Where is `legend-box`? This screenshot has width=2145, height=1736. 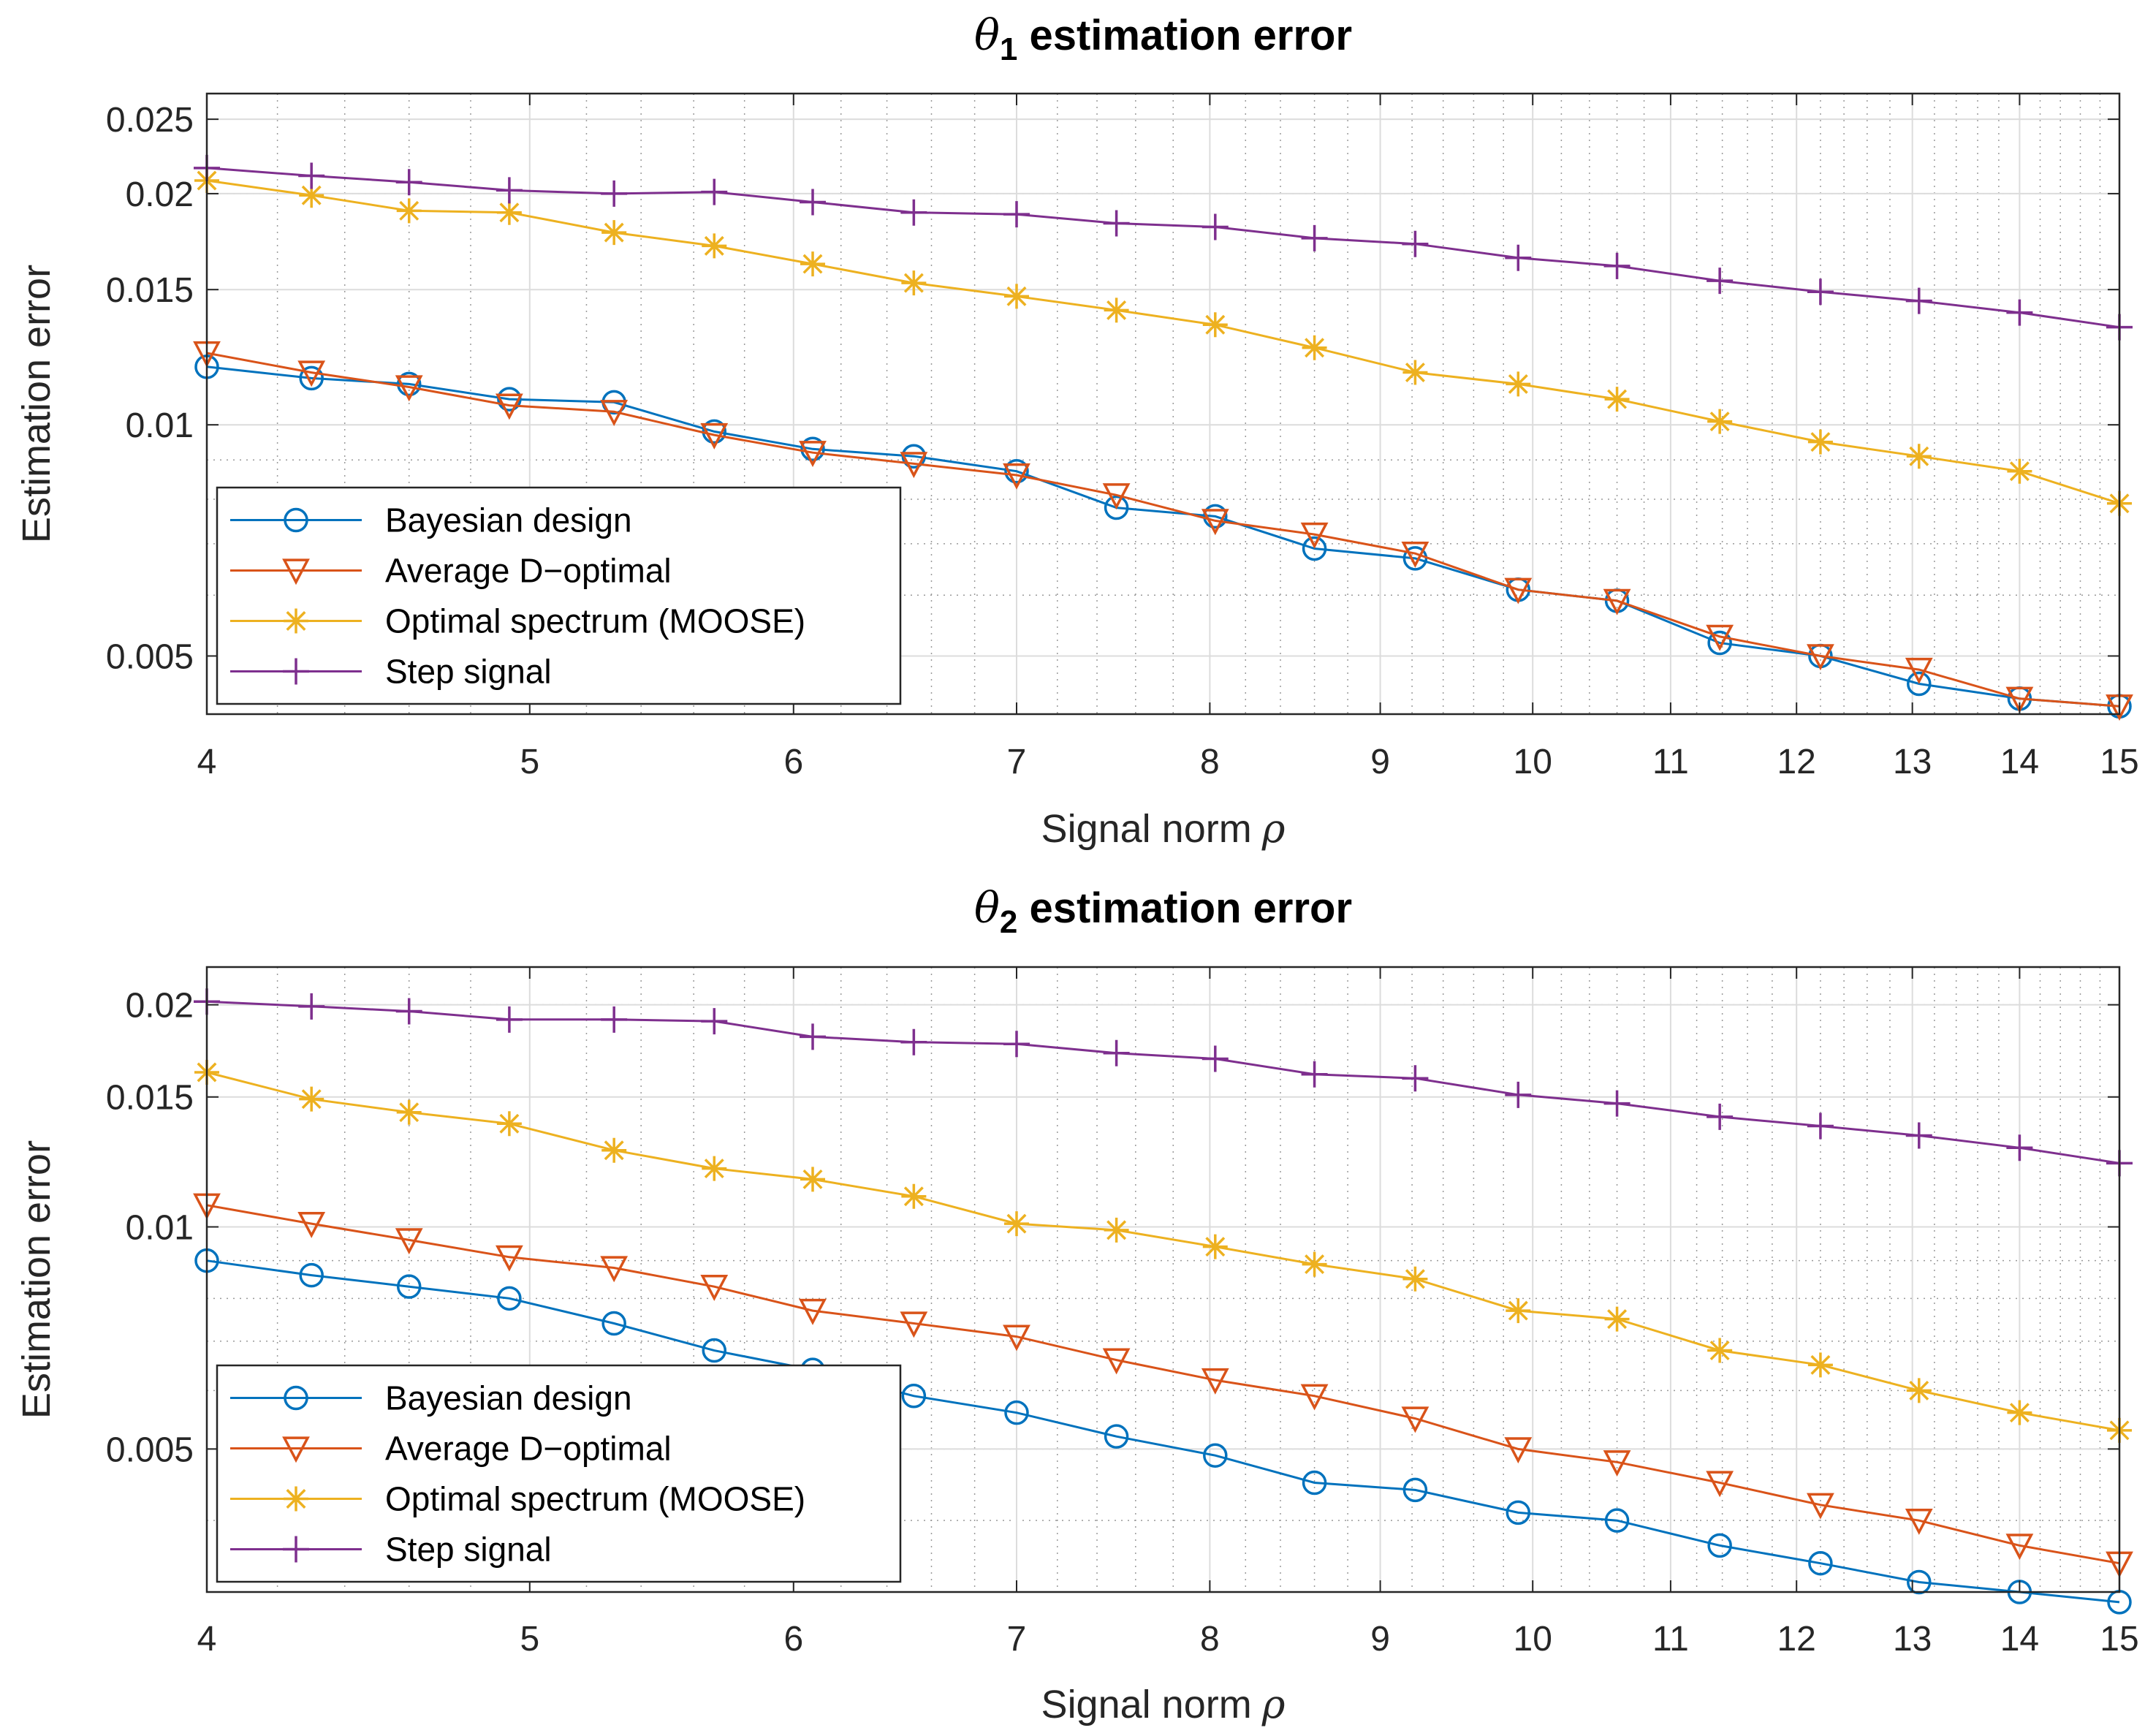 legend-box is located at coordinates (559, 1473).